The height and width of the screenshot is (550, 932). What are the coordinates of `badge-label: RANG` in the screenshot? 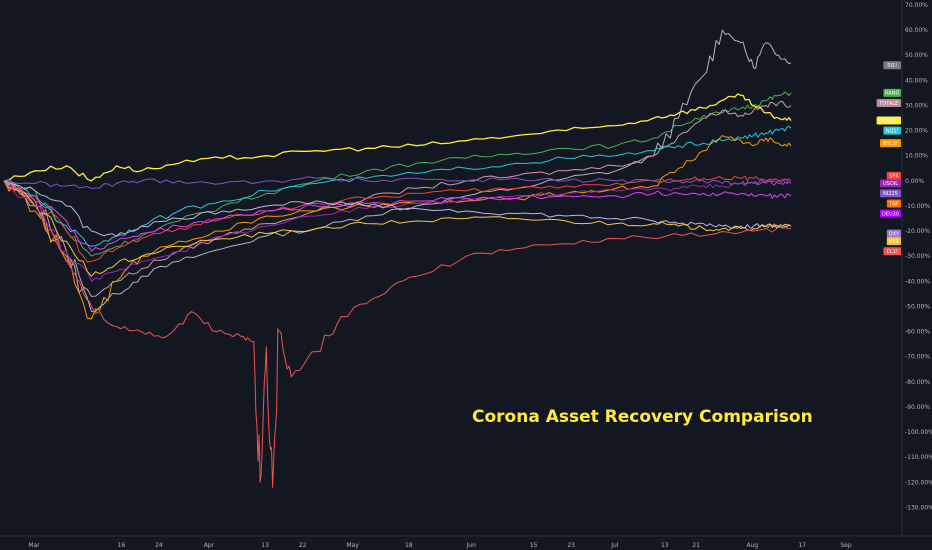 It's located at (892, 94).